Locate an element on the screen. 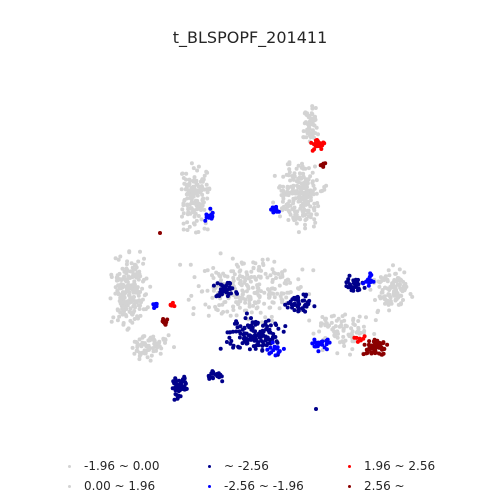 This screenshot has height=500, width=500. legend-dot is located at coordinates (69, 466).